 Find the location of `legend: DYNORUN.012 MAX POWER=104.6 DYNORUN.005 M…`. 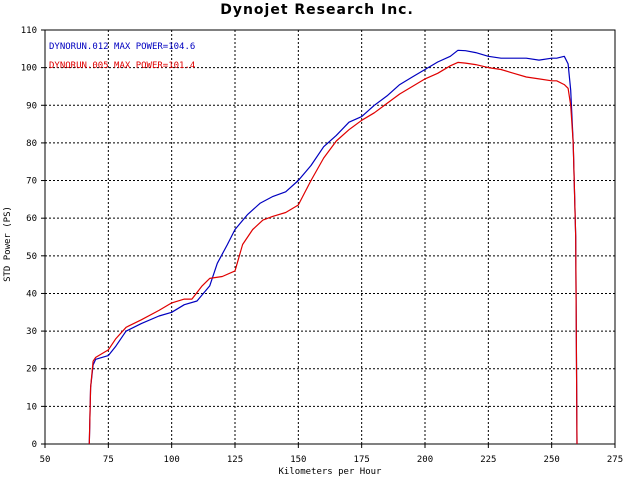

legend: DYNORUN.012 MAX POWER=104.6 DYNORUN.005 M… is located at coordinates (122, 56).